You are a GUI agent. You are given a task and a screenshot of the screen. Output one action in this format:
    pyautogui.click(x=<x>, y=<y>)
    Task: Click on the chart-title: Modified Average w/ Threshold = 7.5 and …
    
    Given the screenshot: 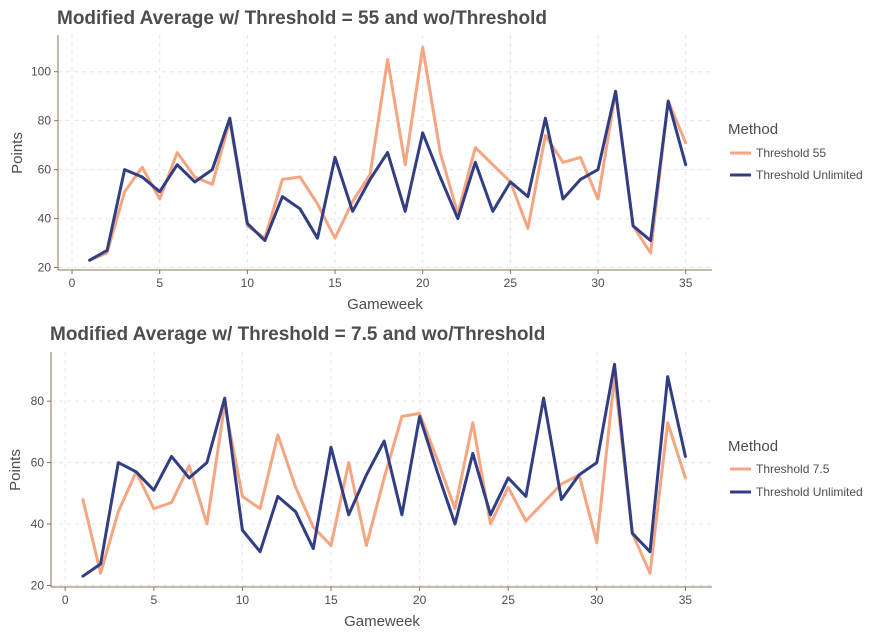 What is the action you would take?
    pyautogui.click(x=297, y=334)
    